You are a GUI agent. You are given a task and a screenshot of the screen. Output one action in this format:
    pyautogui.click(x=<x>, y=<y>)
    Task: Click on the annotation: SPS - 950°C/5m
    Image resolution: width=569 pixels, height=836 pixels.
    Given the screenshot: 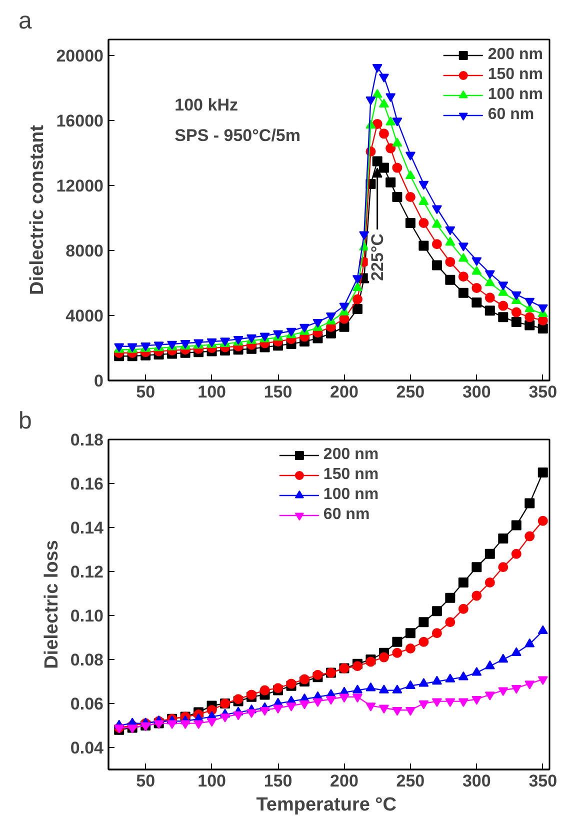 What is the action you would take?
    pyautogui.click(x=237, y=136)
    